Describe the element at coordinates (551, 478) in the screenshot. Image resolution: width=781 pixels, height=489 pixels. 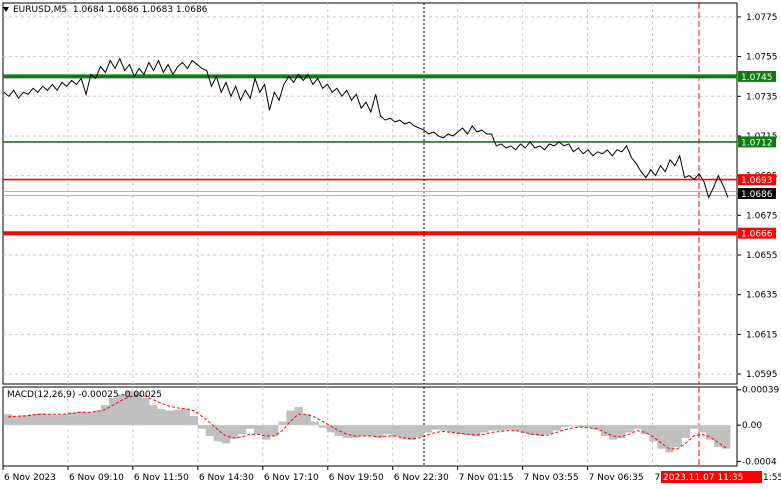
I see `x-tick-label: 7 Nov 03:55` at that location.